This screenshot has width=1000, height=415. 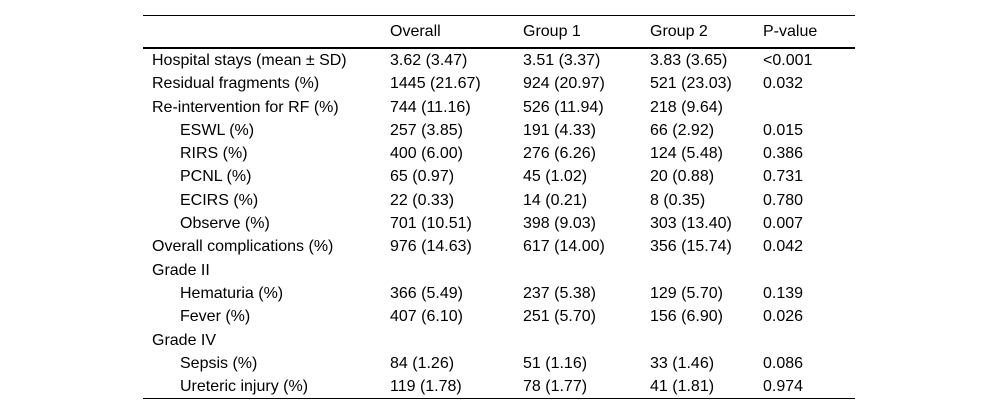 I want to click on cell-overall: 84 (1.26), so click(x=422, y=363).